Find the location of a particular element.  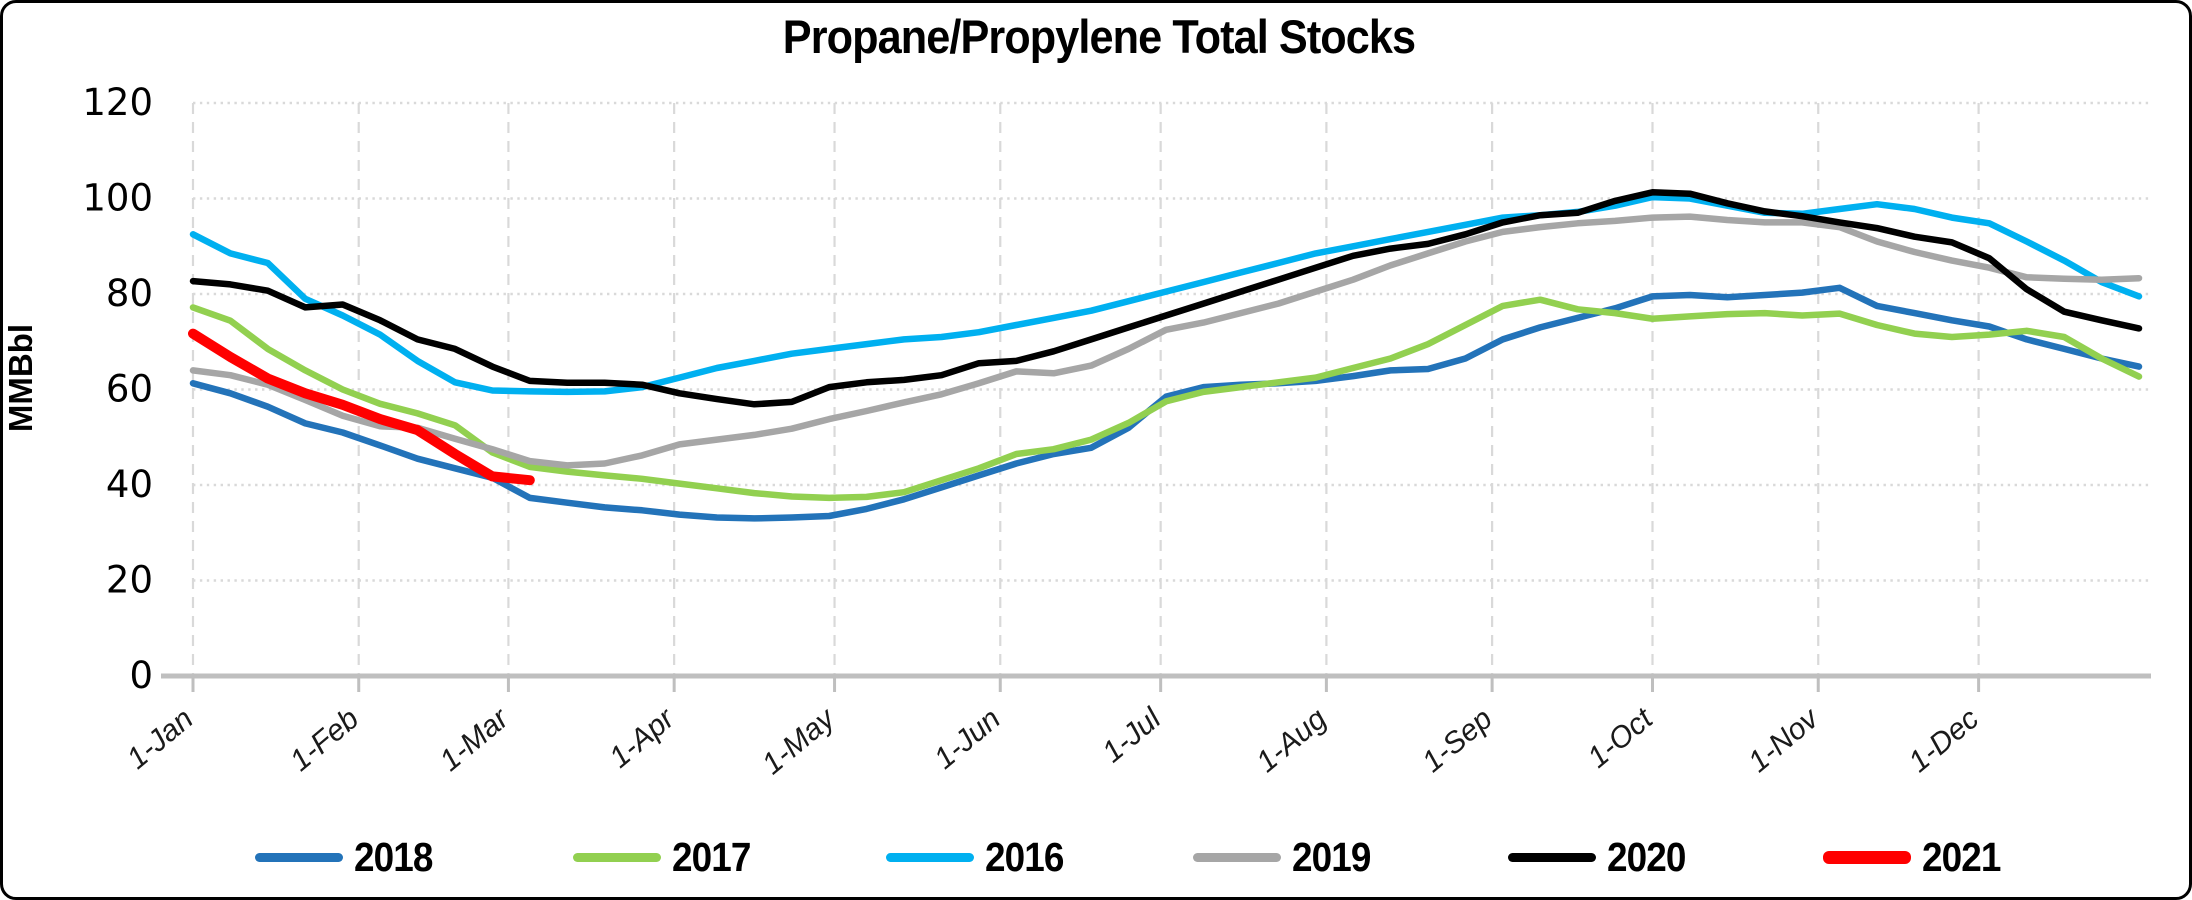

x-axis-tick-label: 1-Oct is located at coordinates (1621, 737).